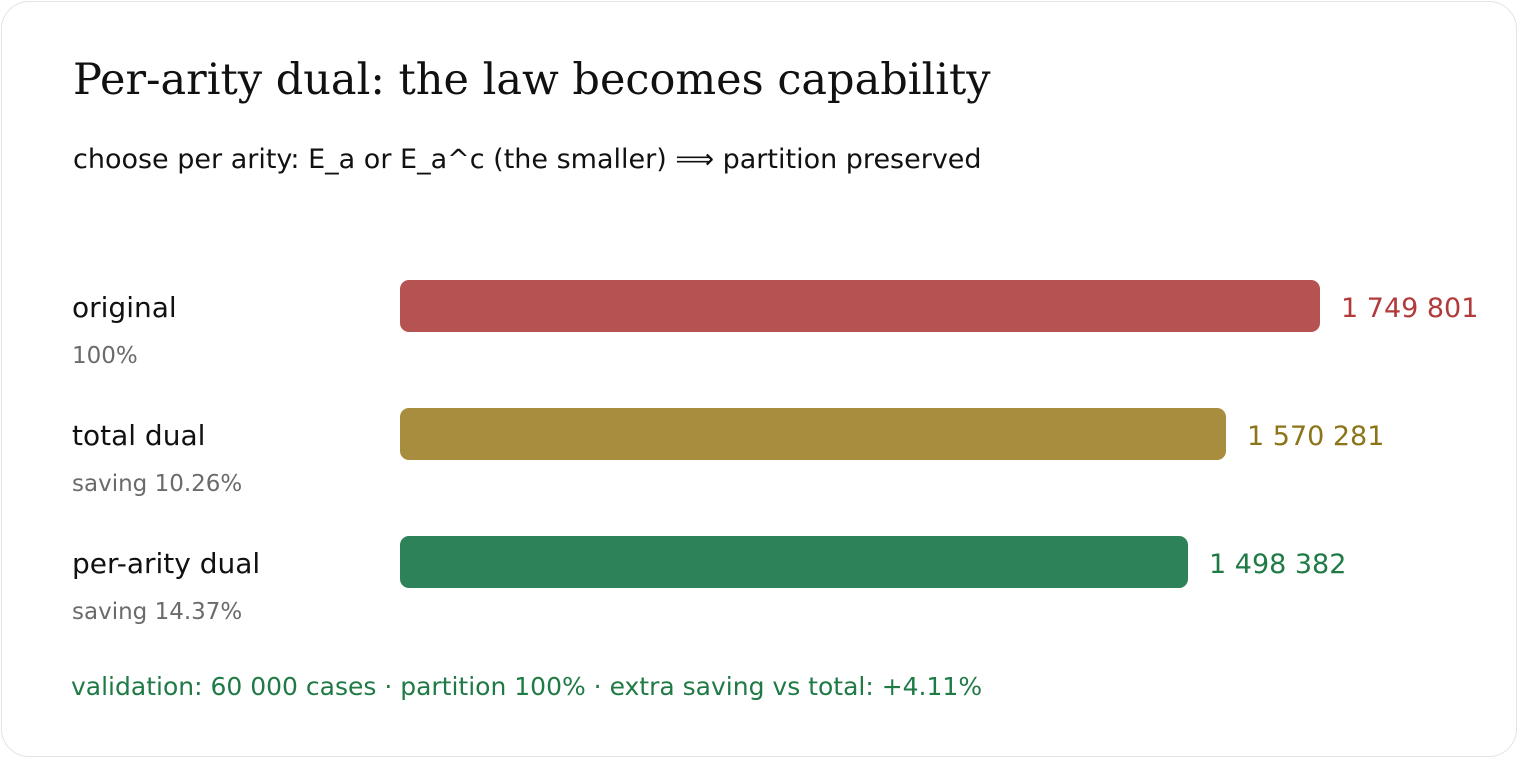 This screenshot has height=760, width=1520. What do you see at coordinates (157, 484) in the screenshot?
I see `category-sublabel: saving 10.26%` at bounding box center [157, 484].